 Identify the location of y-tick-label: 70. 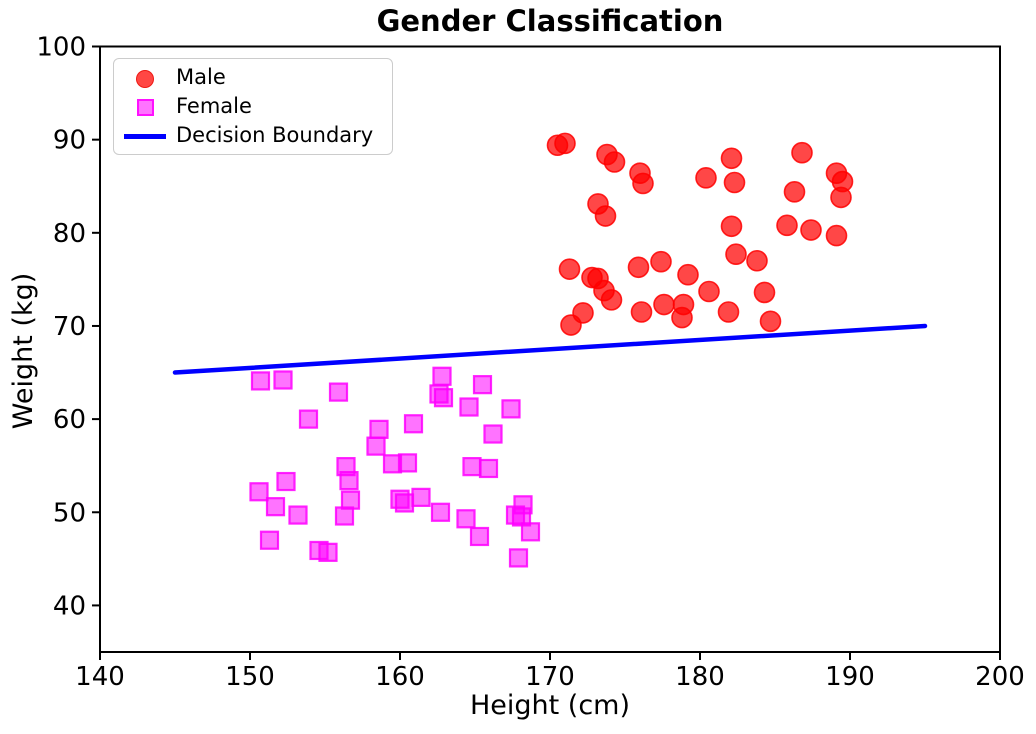
(69, 327).